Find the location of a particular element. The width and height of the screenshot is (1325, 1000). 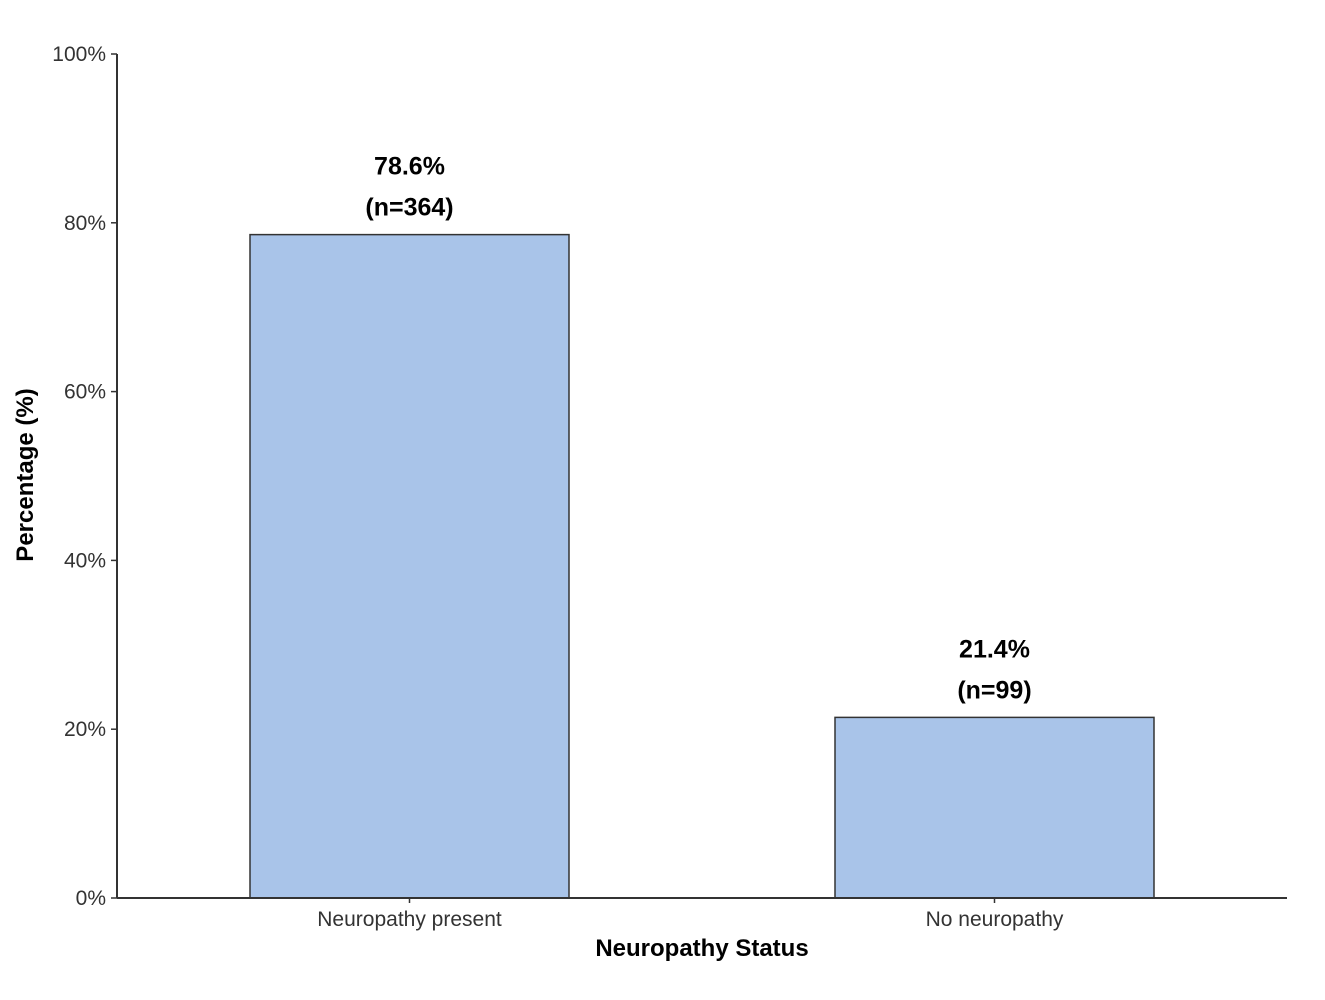

x-tick-label: Neuropathy present is located at coordinates (409, 919).